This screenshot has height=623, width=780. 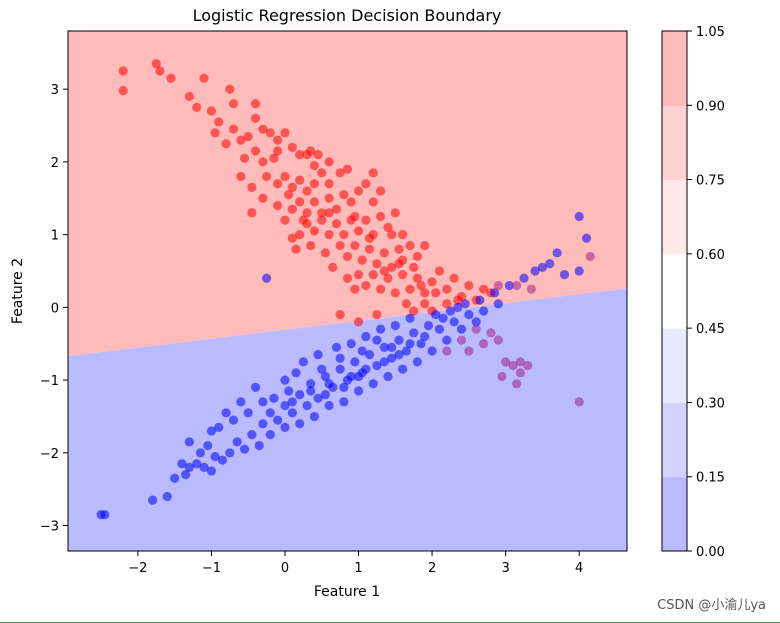 I want to click on colorbar-bands, so click(x=674, y=291).